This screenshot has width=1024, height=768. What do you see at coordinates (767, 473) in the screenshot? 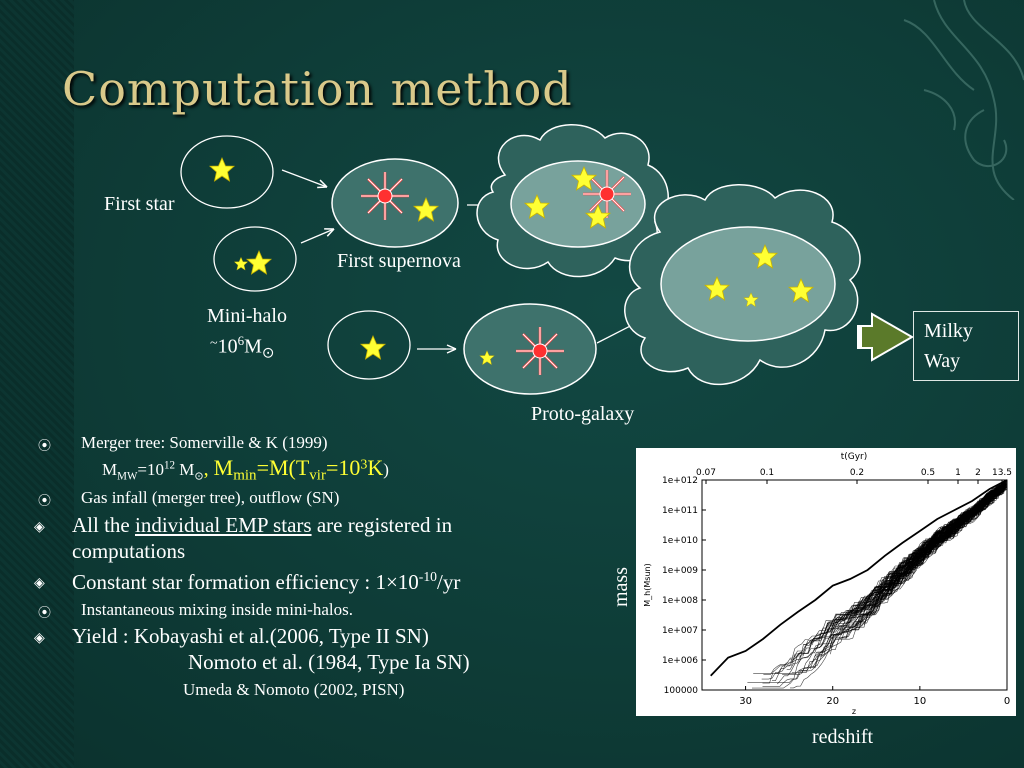
I see `top-tick-label: 0.1` at bounding box center [767, 473].